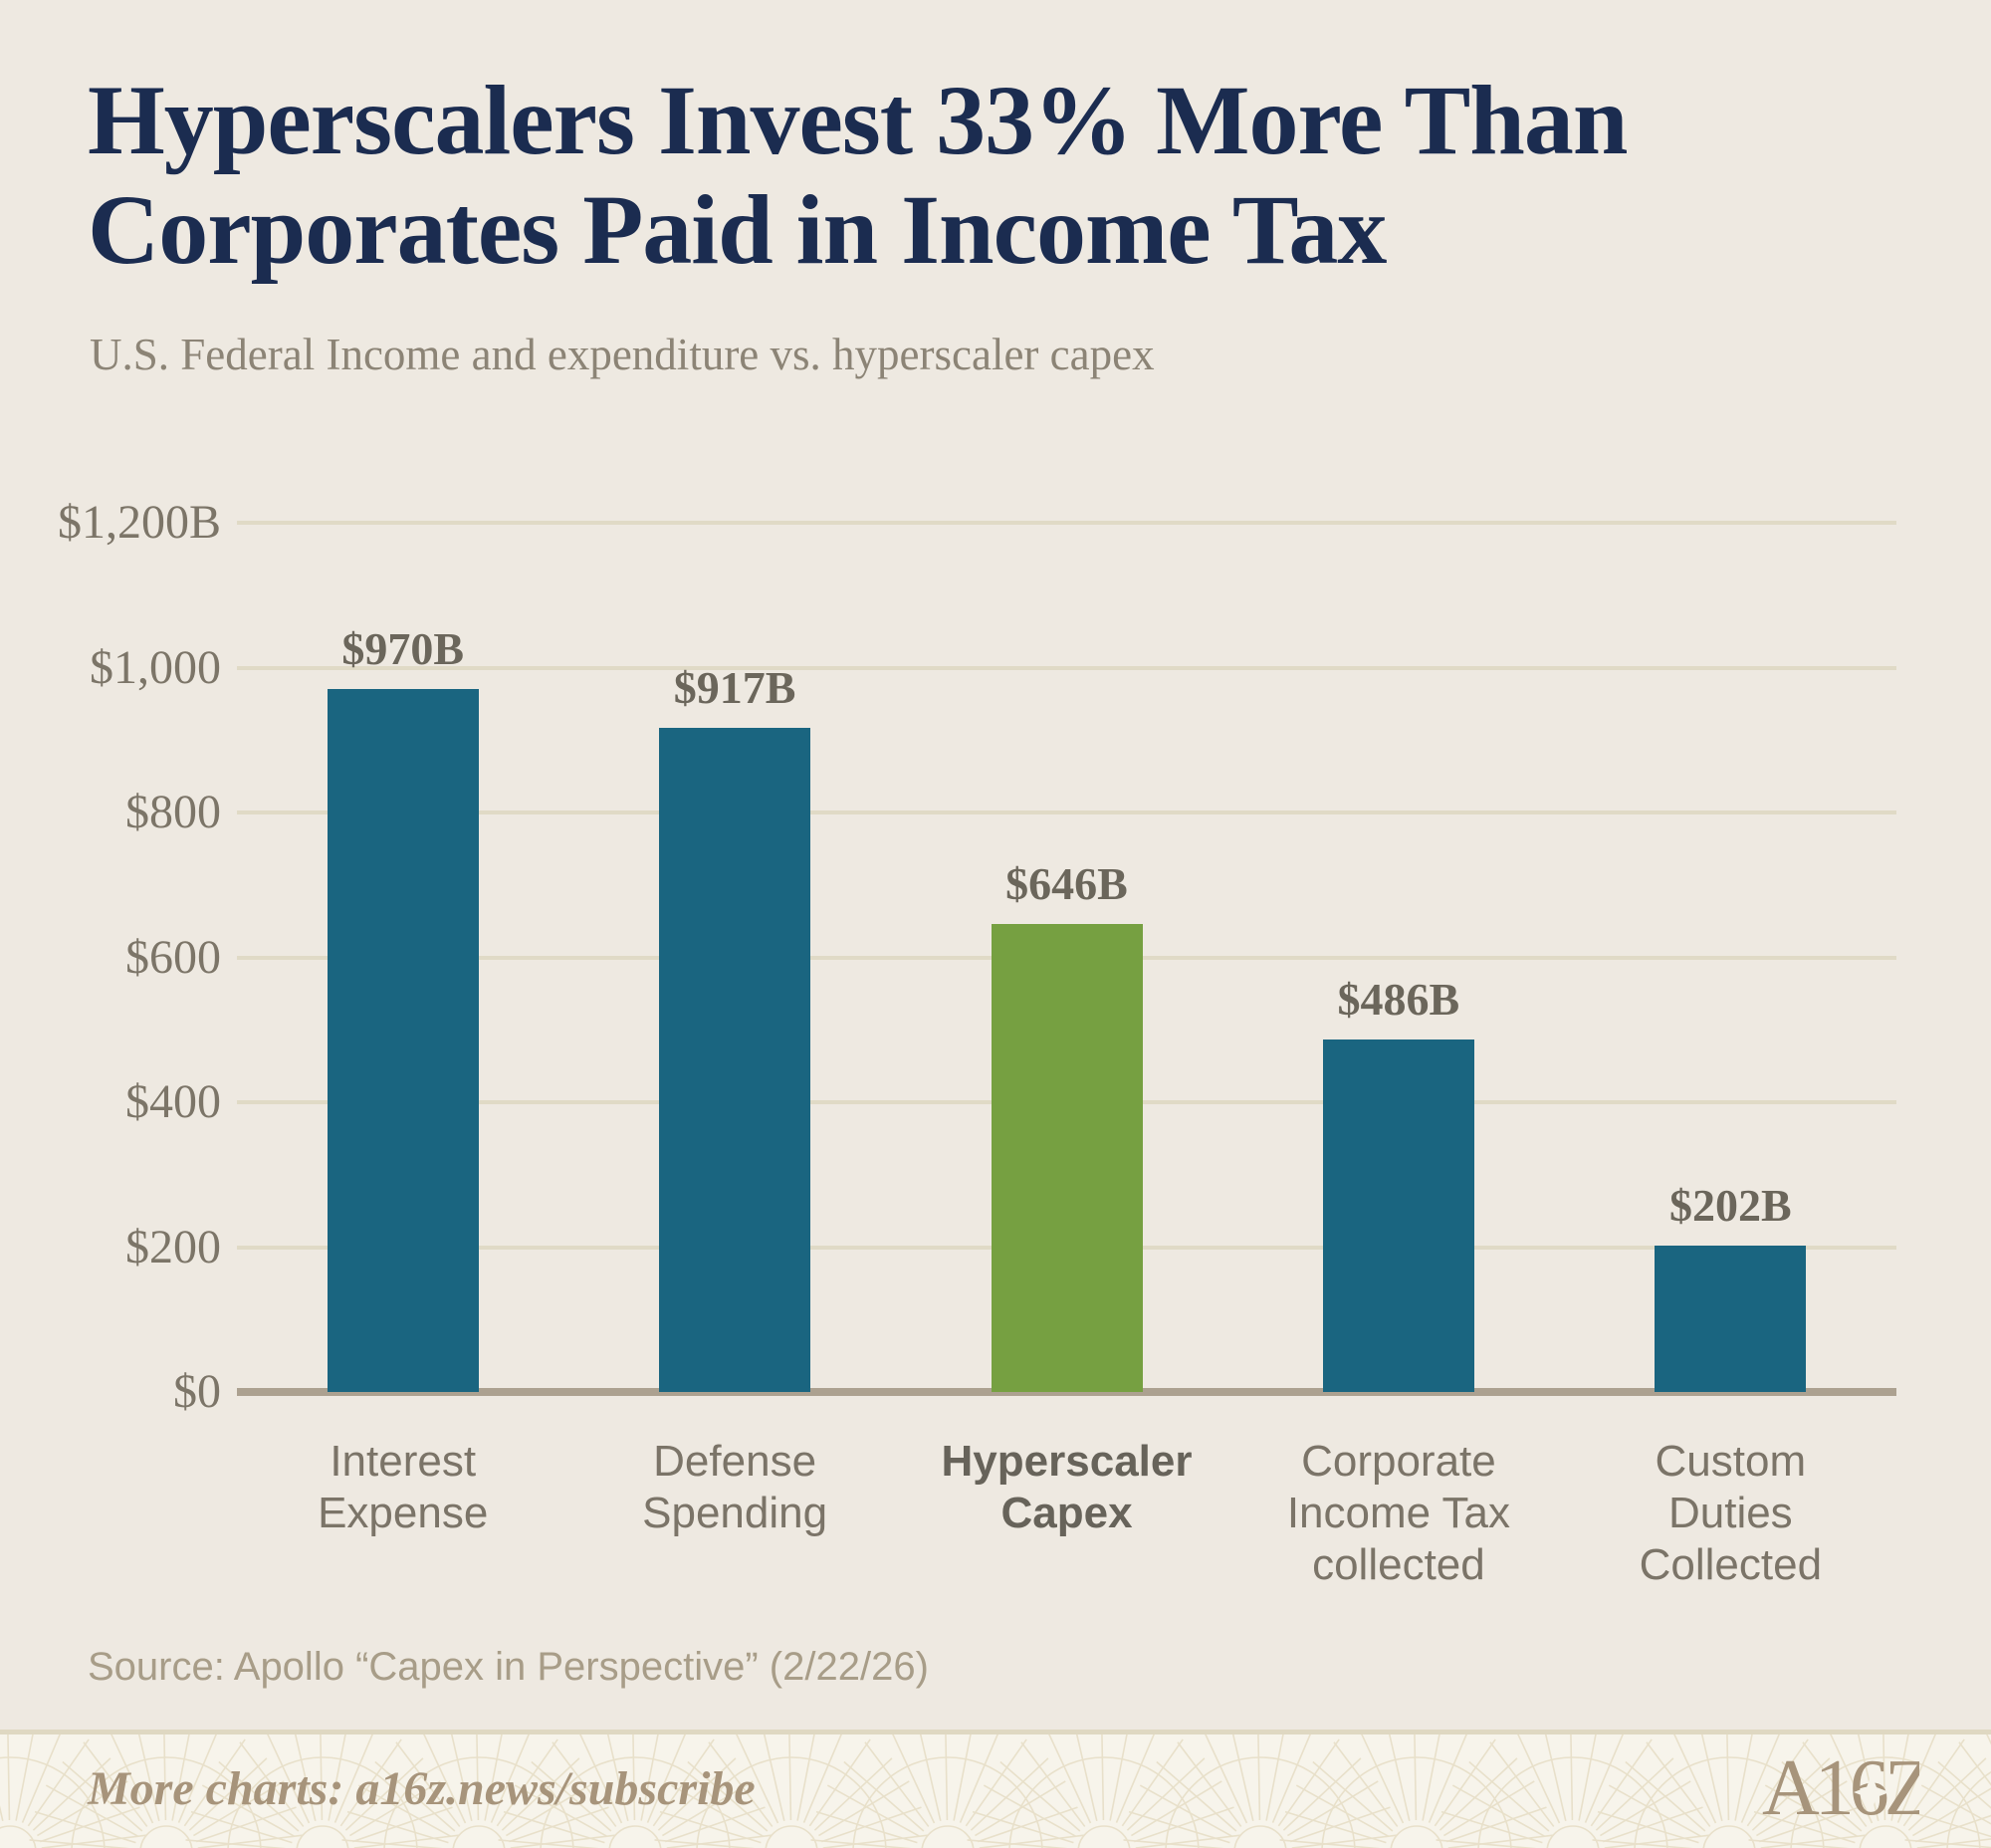  What do you see at coordinates (1067, 1392) in the screenshot?
I see `x-axis-baseline` at bounding box center [1067, 1392].